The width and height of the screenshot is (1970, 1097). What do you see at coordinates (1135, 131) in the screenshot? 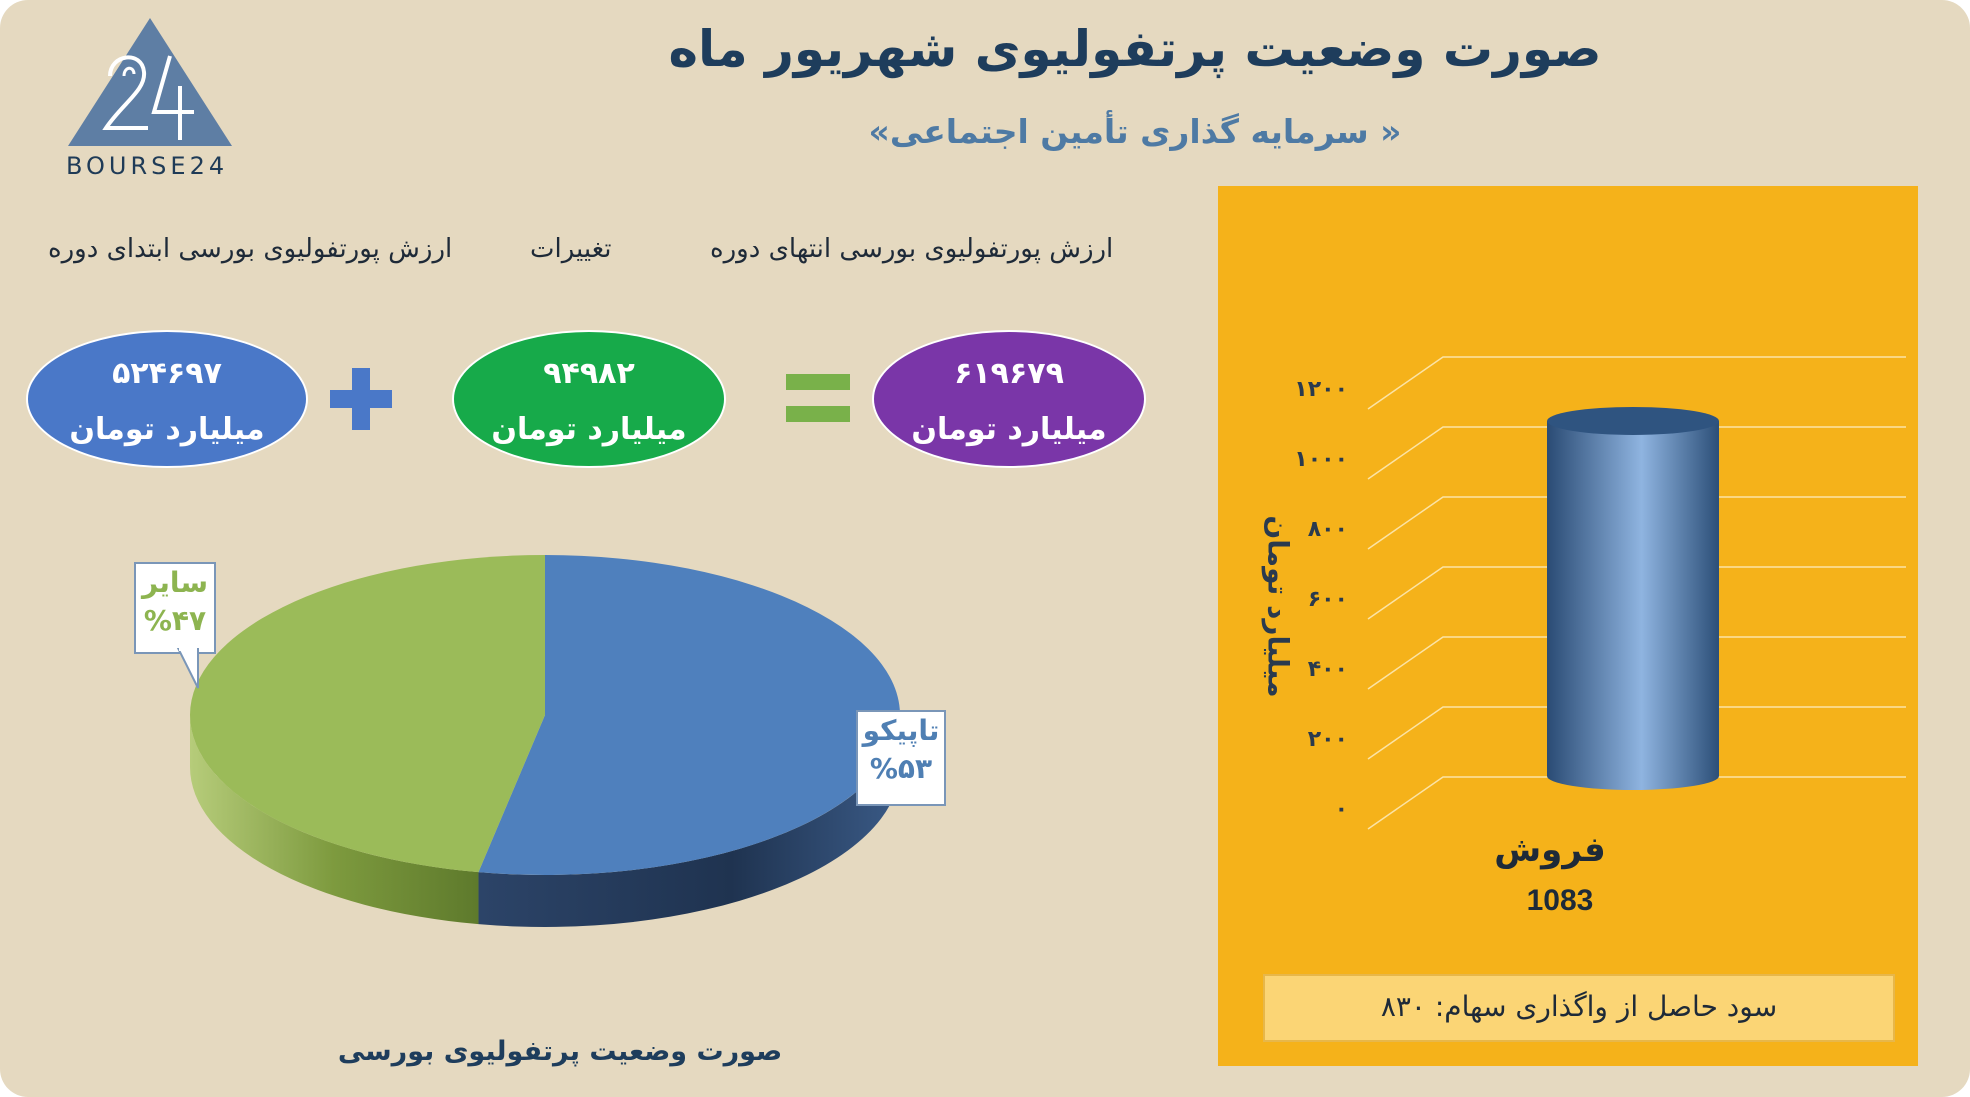
I see `page-subtitle: «سرمایه گذاری تأمین اجتماعی »` at bounding box center [1135, 131].